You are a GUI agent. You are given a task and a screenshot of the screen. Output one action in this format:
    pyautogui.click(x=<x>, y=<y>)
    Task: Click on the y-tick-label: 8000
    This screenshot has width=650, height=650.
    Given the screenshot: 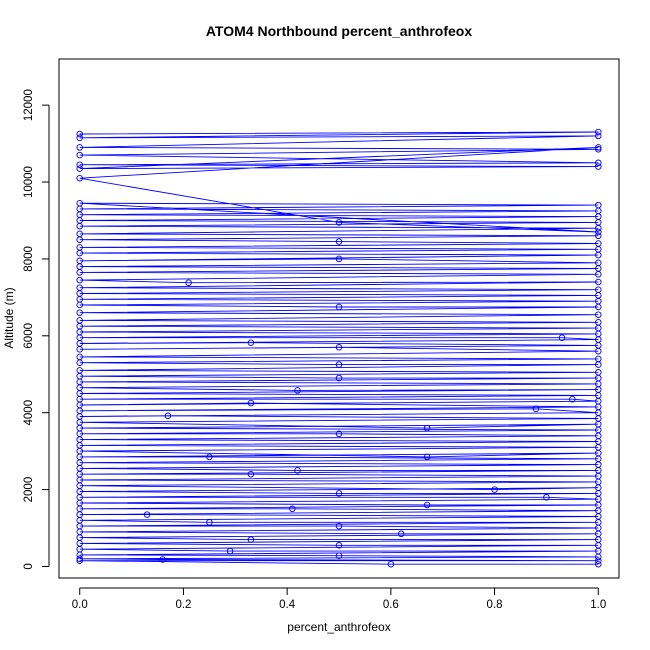 What is the action you would take?
    pyautogui.click(x=29, y=259)
    